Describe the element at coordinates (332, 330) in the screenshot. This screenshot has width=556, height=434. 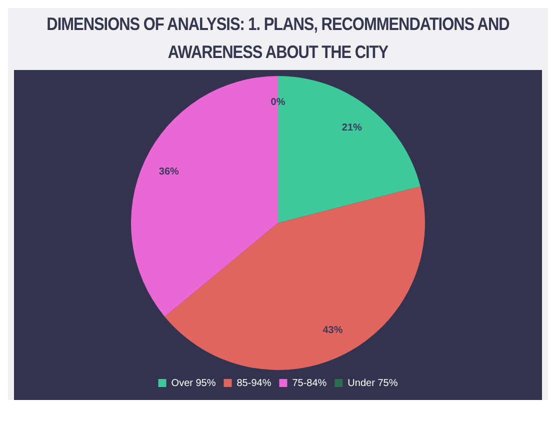
I see `data-label: 43%` at that location.